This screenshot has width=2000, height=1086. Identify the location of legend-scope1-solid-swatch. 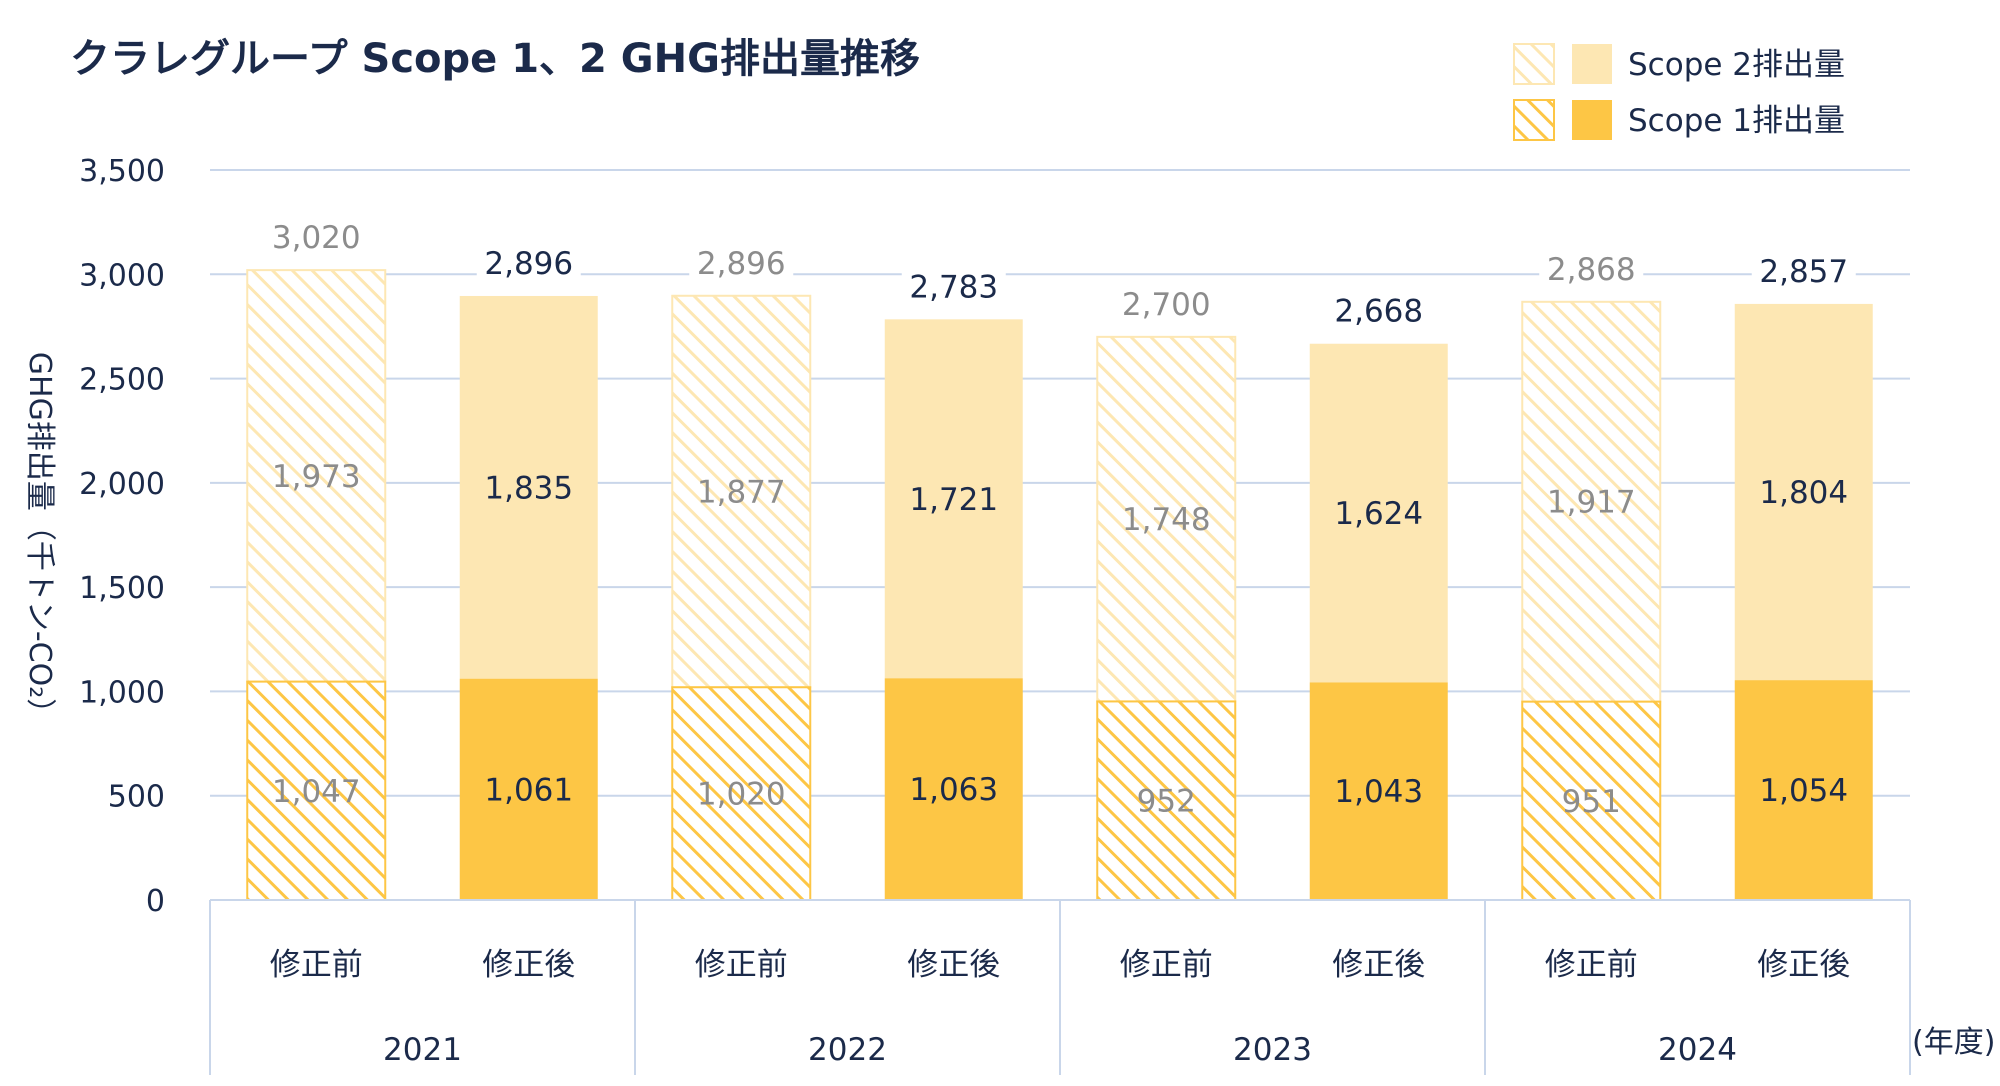
(1592, 120).